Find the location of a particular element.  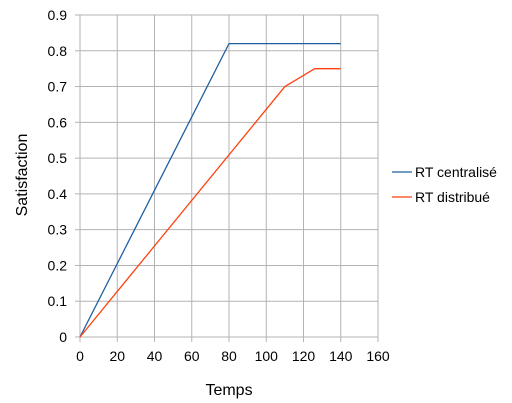

y-tick-label: 0.8 is located at coordinates (58, 51).